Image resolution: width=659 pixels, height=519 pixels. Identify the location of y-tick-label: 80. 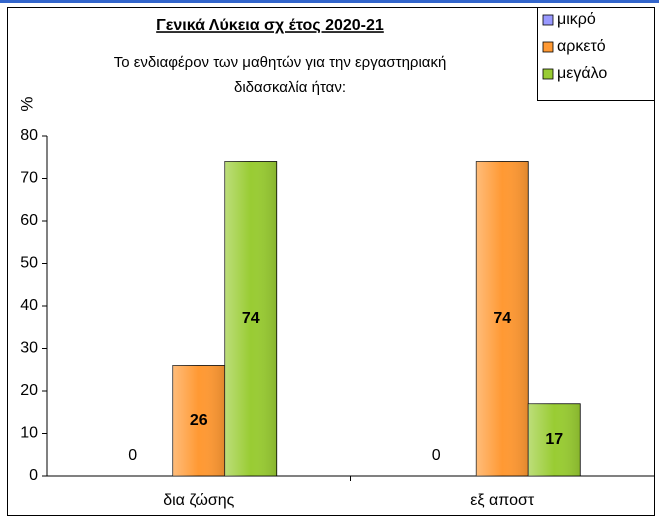
(29, 135).